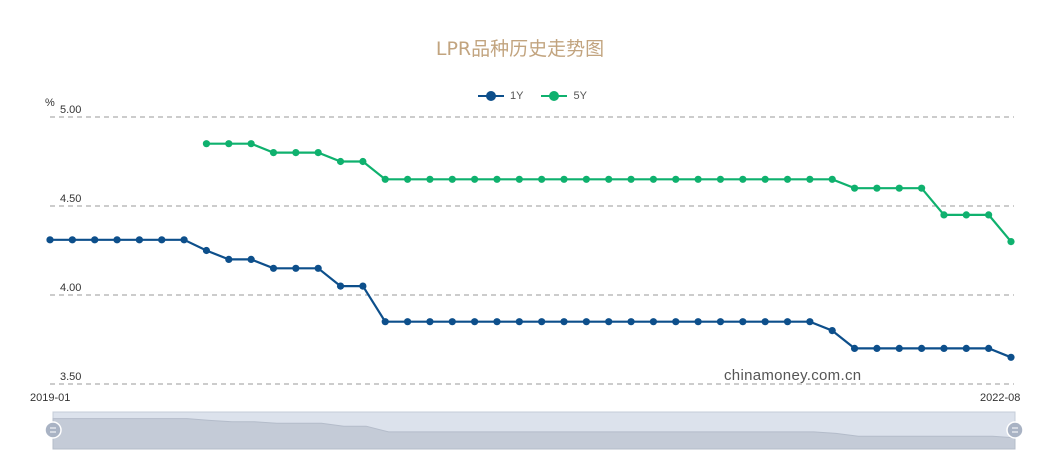  What do you see at coordinates (70, 288) in the screenshot?
I see `y-tick-label: 4.00` at bounding box center [70, 288].